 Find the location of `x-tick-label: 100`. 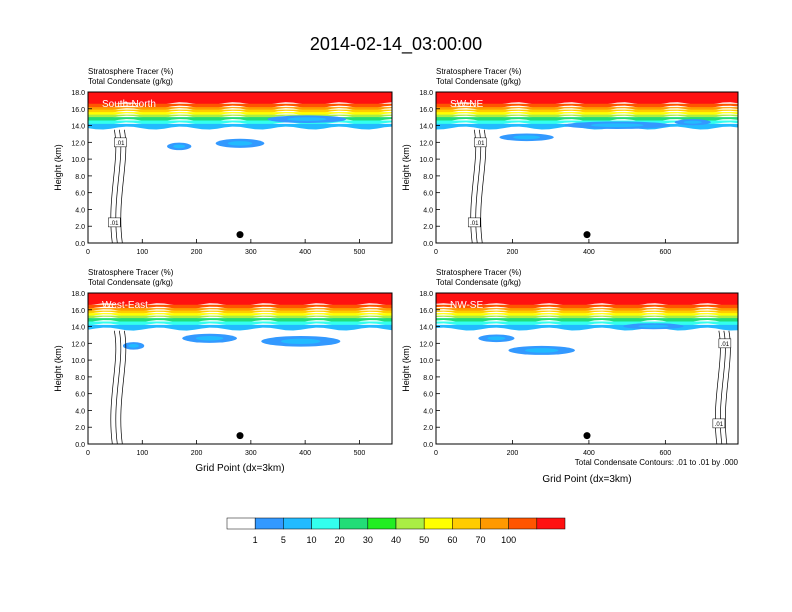

x-tick-label: 100 is located at coordinates (142, 453).